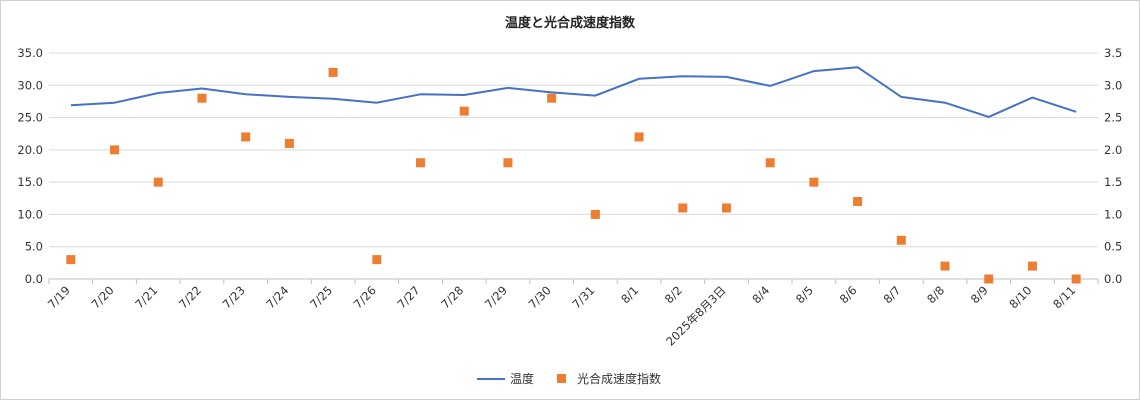  Describe the element at coordinates (1113, 166) in the screenshot. I see `right-y-axis: 0.0 0.5 1.0 1.5 2.0 2.5 3.0 3.5` at that location.